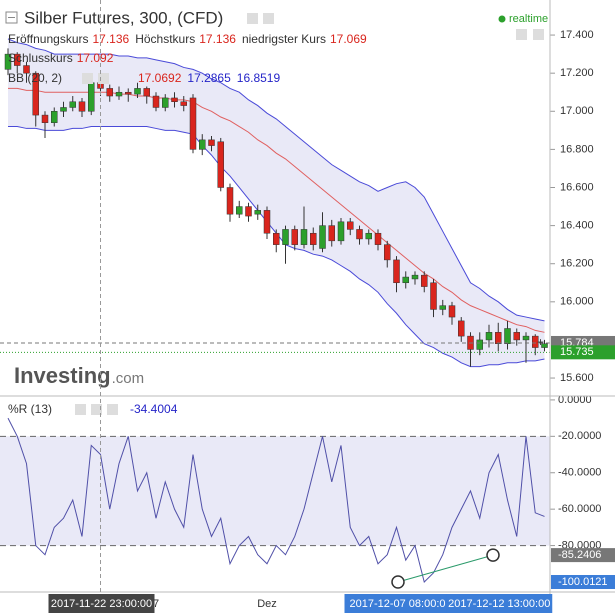 This screenshot has height=613, width=615. Describe the element at coordinates (165, 39) in the screenshot. I see `ohlc-name: Höchstkurs` at that location.